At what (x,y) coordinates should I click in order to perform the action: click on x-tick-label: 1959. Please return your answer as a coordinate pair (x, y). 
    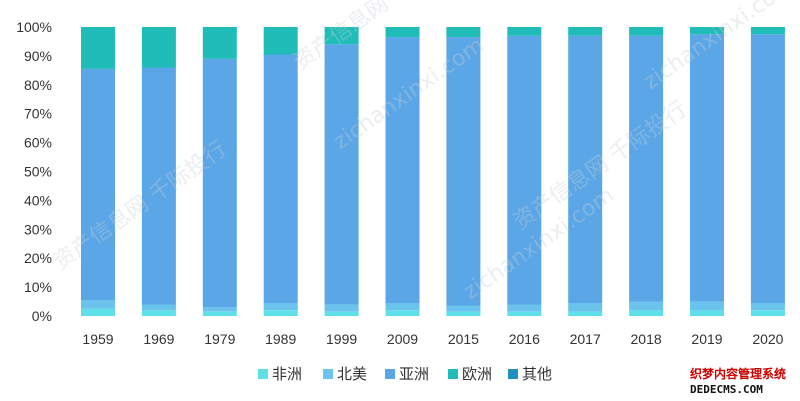
    Looking at the image, I should click on (97, 339).